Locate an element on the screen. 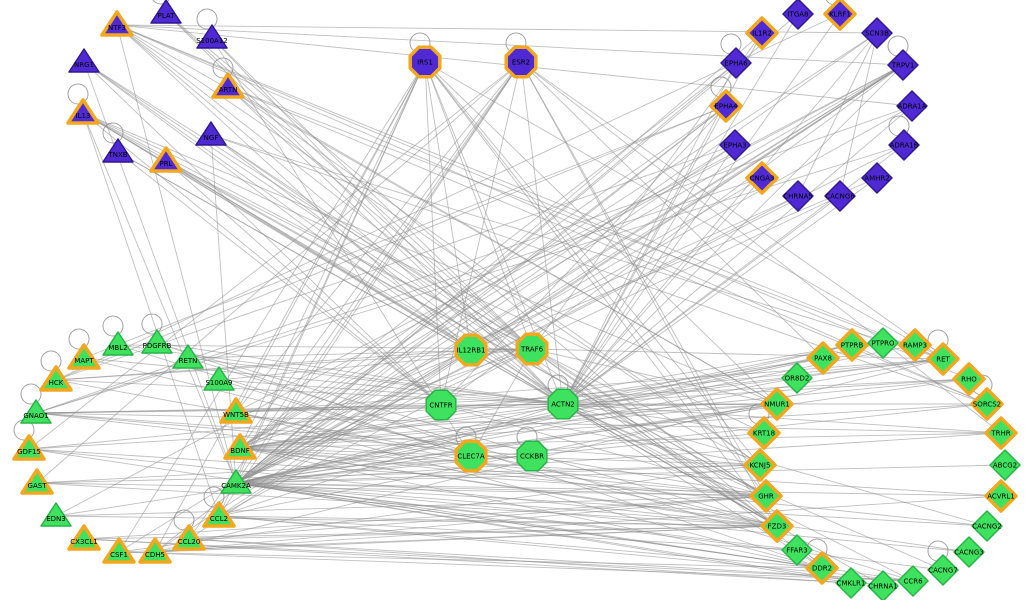 The width and height of the screenshot is (1027, 600). node-IL1R2: IL1R2 is located at coordinates (762, 33).